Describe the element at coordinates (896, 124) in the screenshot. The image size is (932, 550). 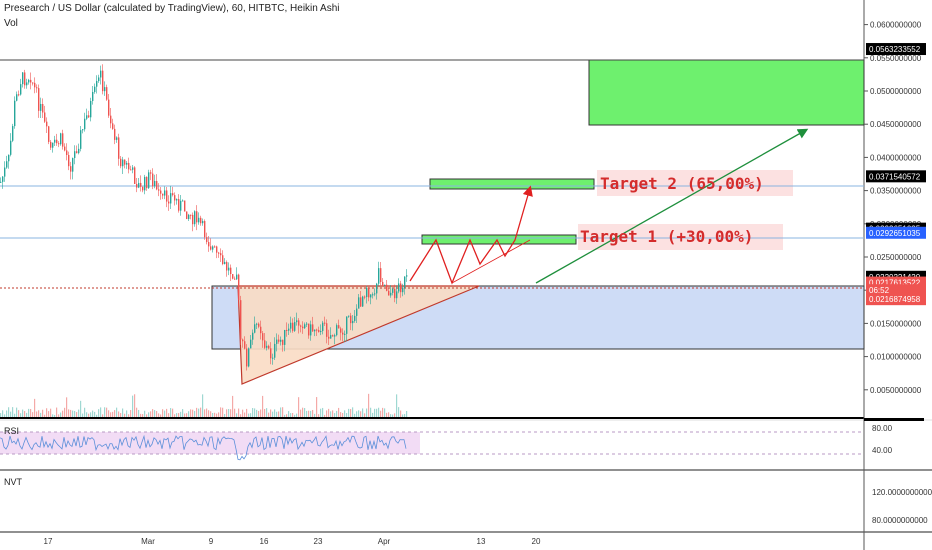
I see `y-tick-label: 0.0450000000` at that location.